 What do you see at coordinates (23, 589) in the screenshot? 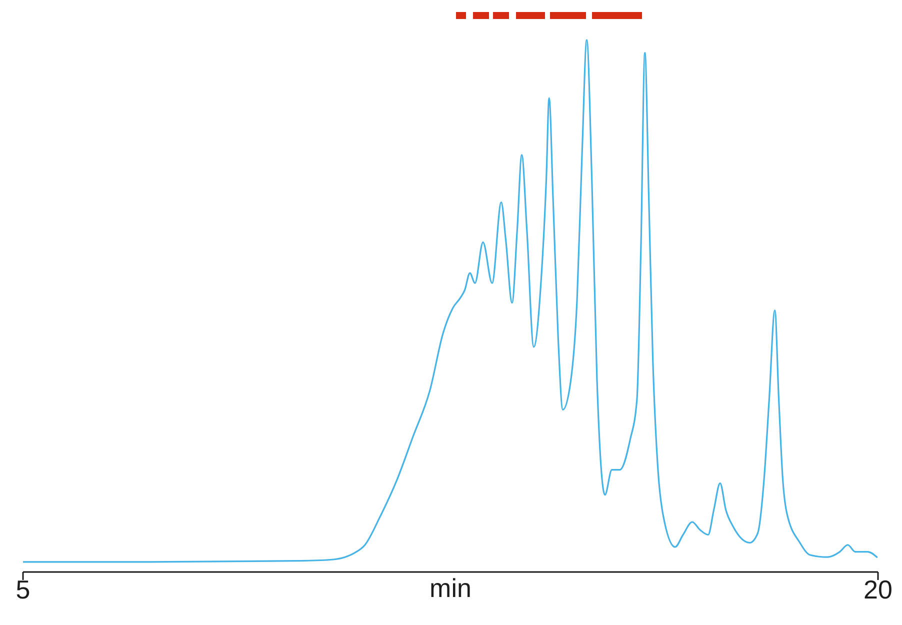
I see `x-tick-label: 5` at bounding box center [23, 589].